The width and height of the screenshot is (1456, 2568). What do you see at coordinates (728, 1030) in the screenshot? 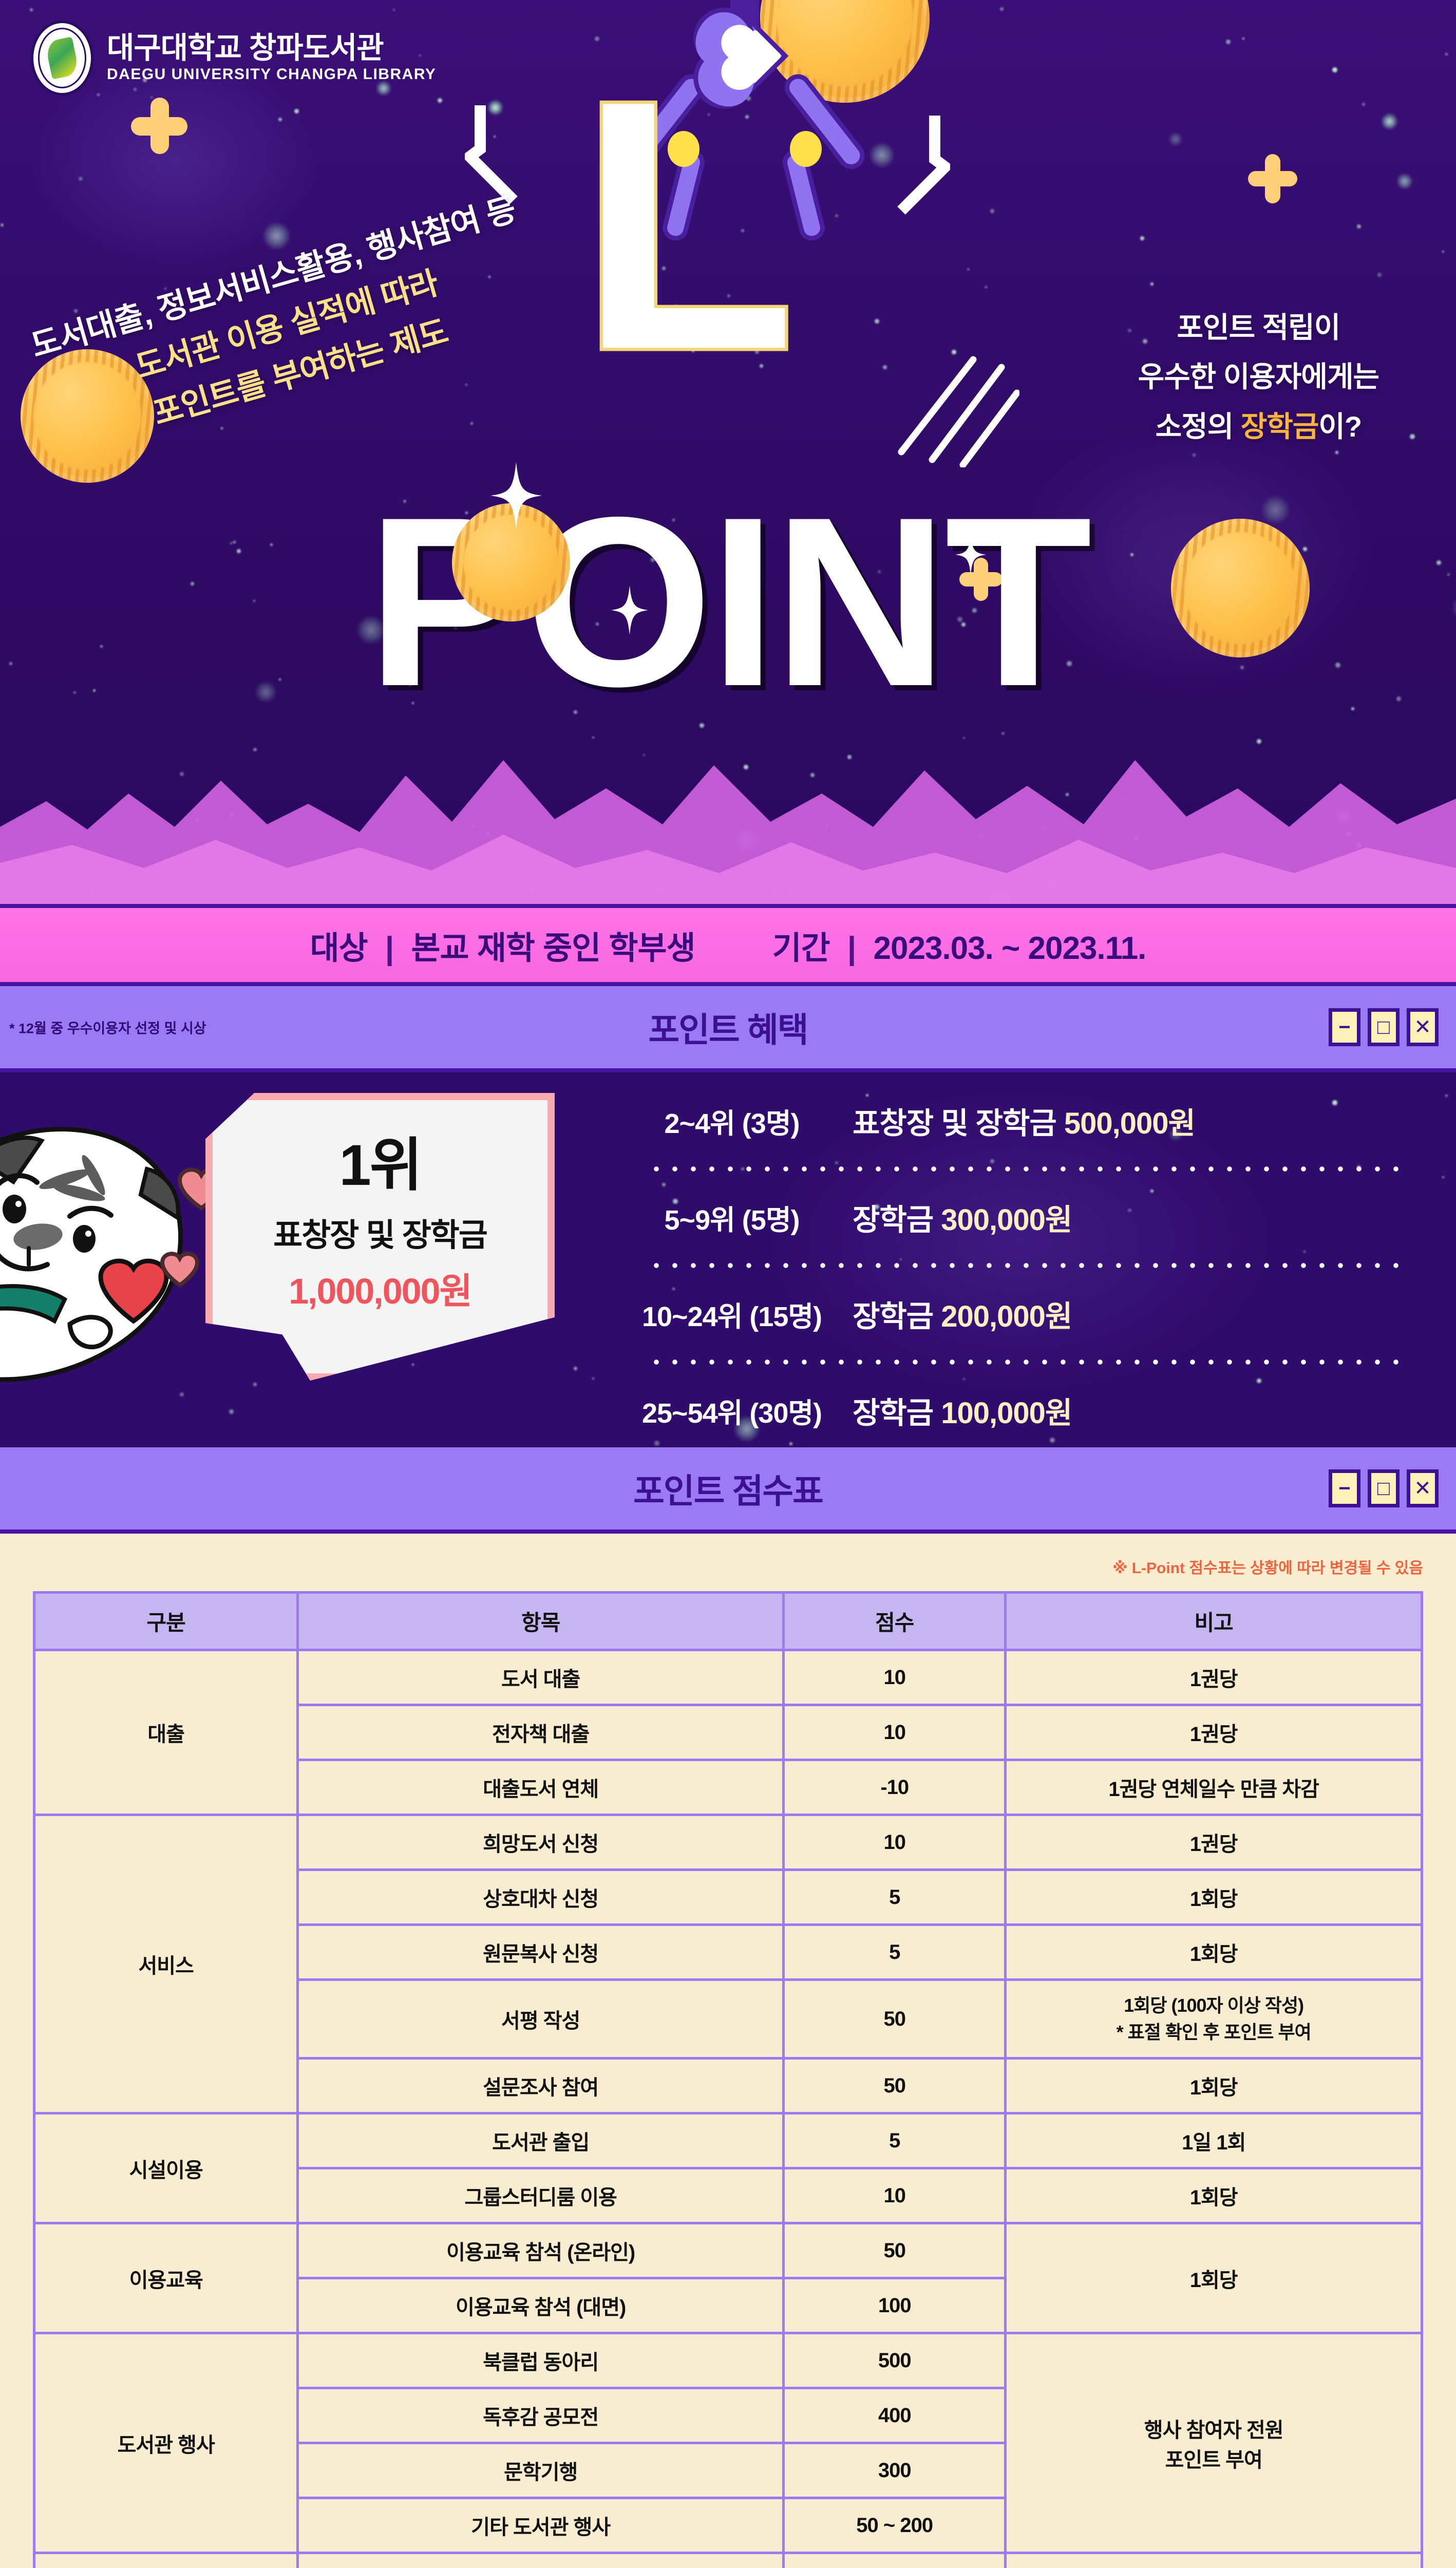
I see `benefits-title: 포인트 혜택` at bounding box center [728, 1030].